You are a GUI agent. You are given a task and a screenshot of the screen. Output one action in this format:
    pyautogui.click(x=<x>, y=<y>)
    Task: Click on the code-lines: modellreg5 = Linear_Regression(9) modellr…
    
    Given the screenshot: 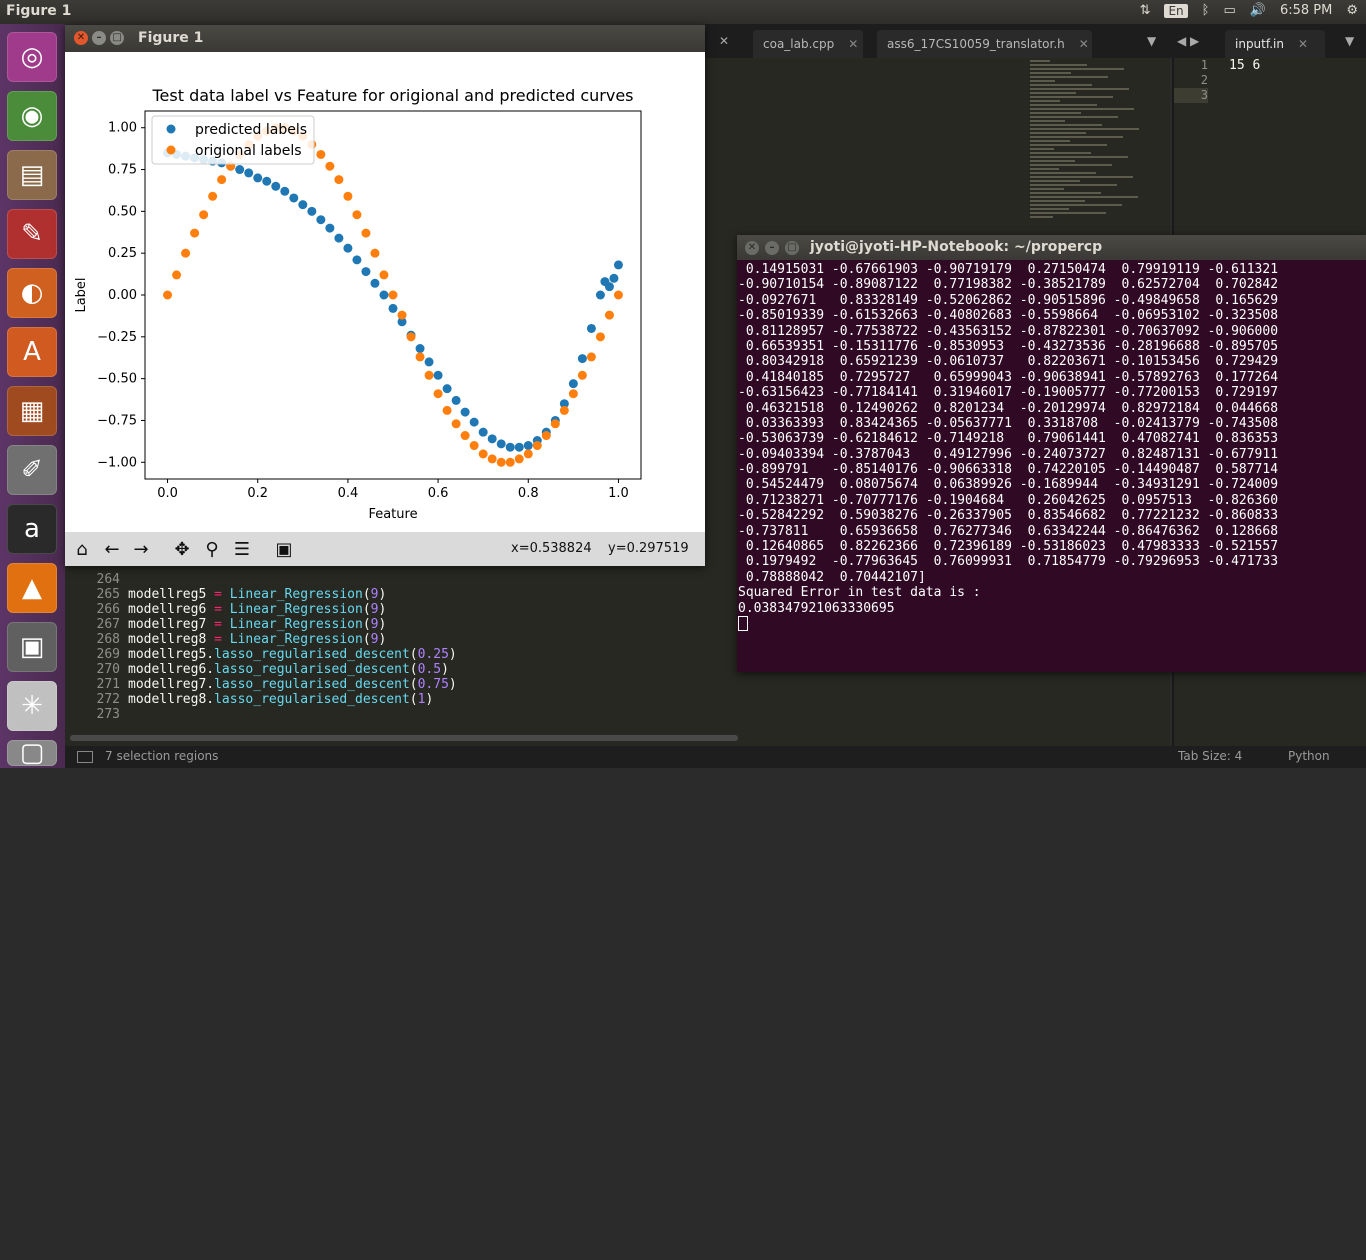 What is the action you would take?
    pyautogui.click(x=292, y=647)
    